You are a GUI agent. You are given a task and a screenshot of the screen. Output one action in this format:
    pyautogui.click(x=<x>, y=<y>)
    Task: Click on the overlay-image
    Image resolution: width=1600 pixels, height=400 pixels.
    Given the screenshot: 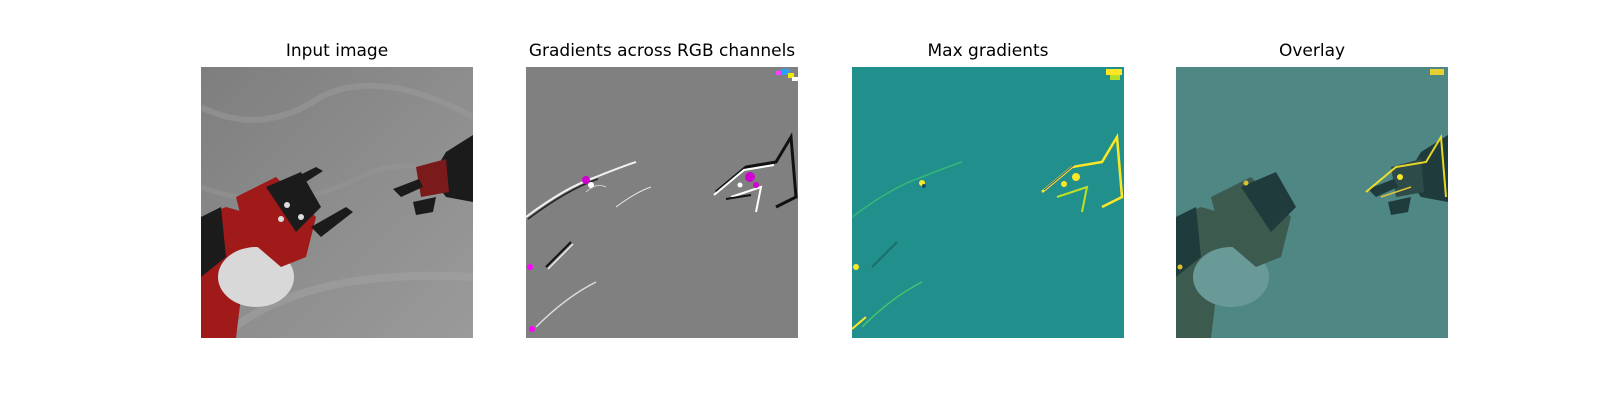 What is the action you would take?
    pyautogui.click(x=1312, y=202)
    